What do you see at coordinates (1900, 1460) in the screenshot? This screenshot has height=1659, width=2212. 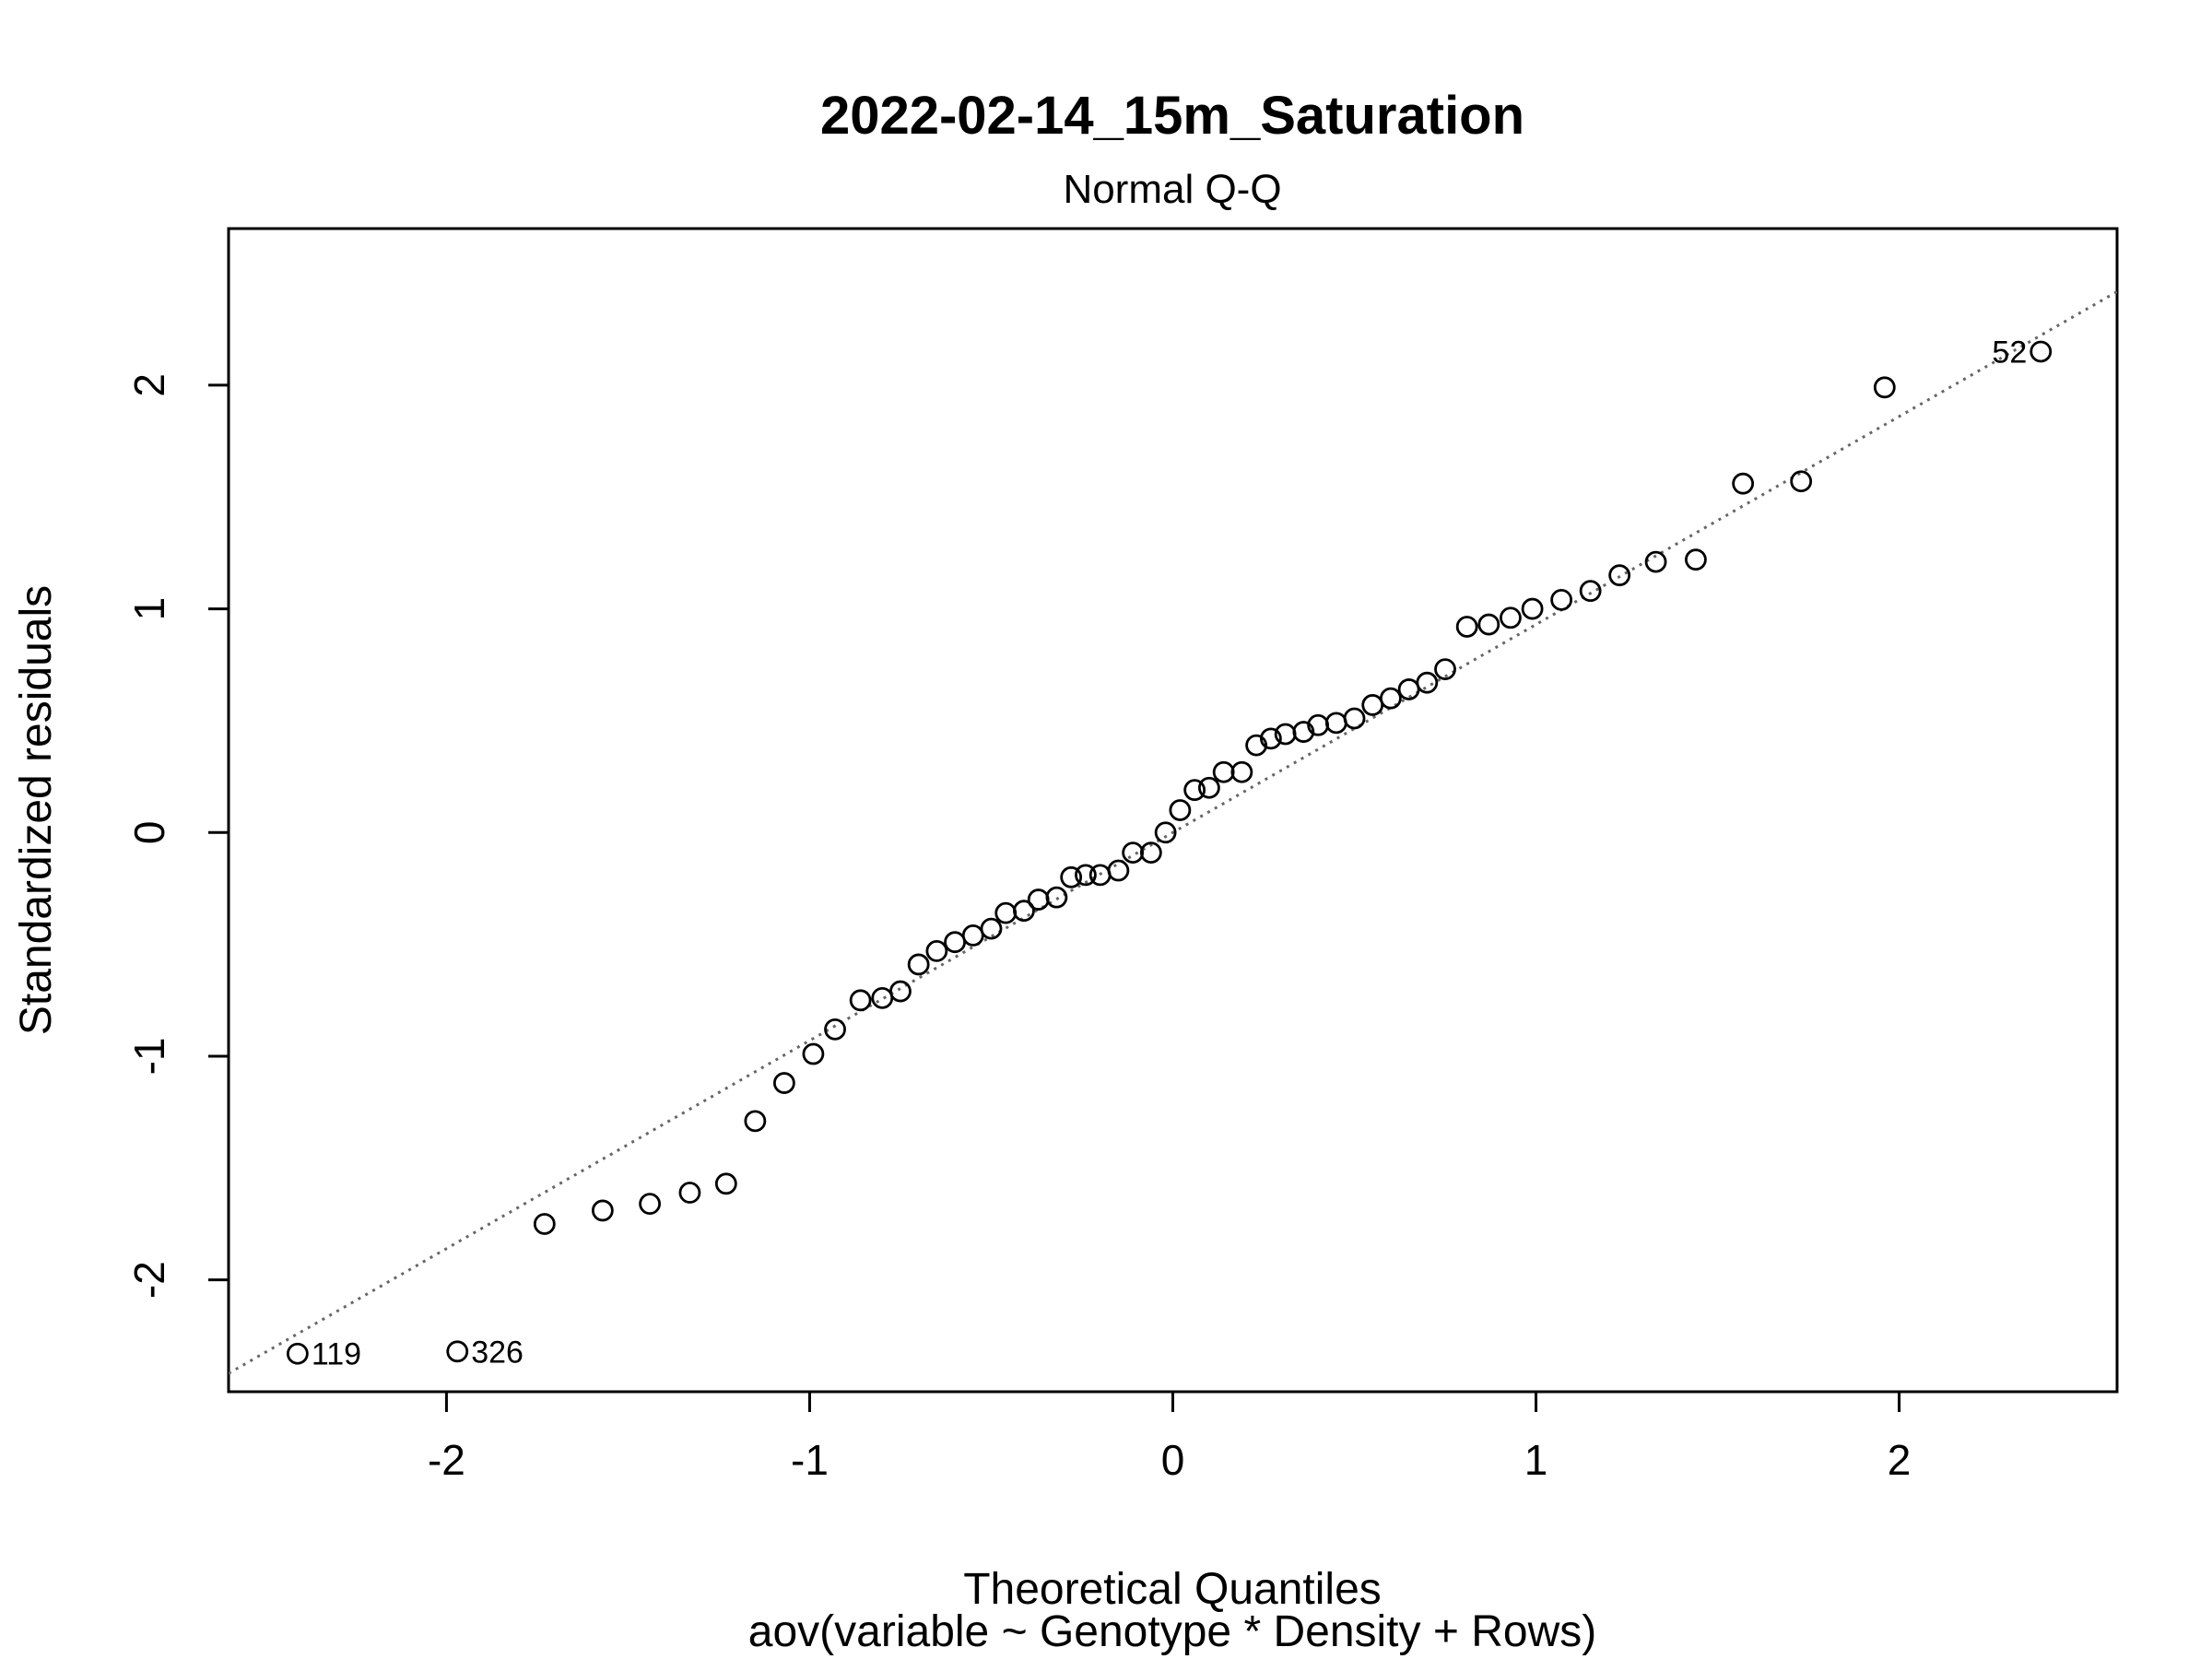 I see `x-tick-label: 2` at bounding box center [1900, 1460].